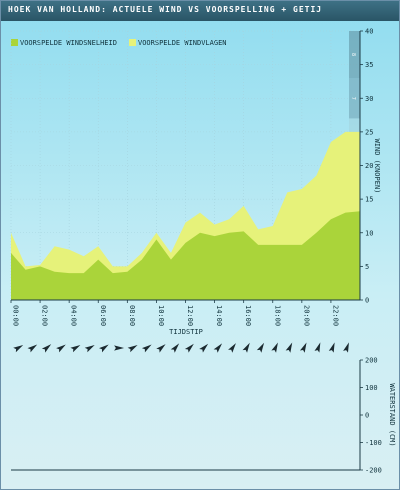 This screenshot has height=490, width=400. Describe the element at coordinates (369, 65) in the screenshot. I see `y-tick-label: 35` at that location.